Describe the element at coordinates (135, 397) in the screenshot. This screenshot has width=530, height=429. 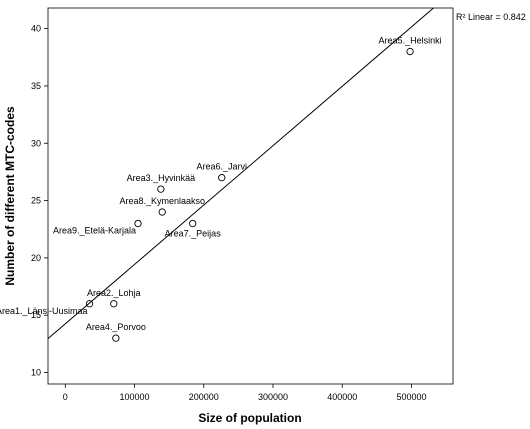
I see `x-tick-label: 100000` at that location.